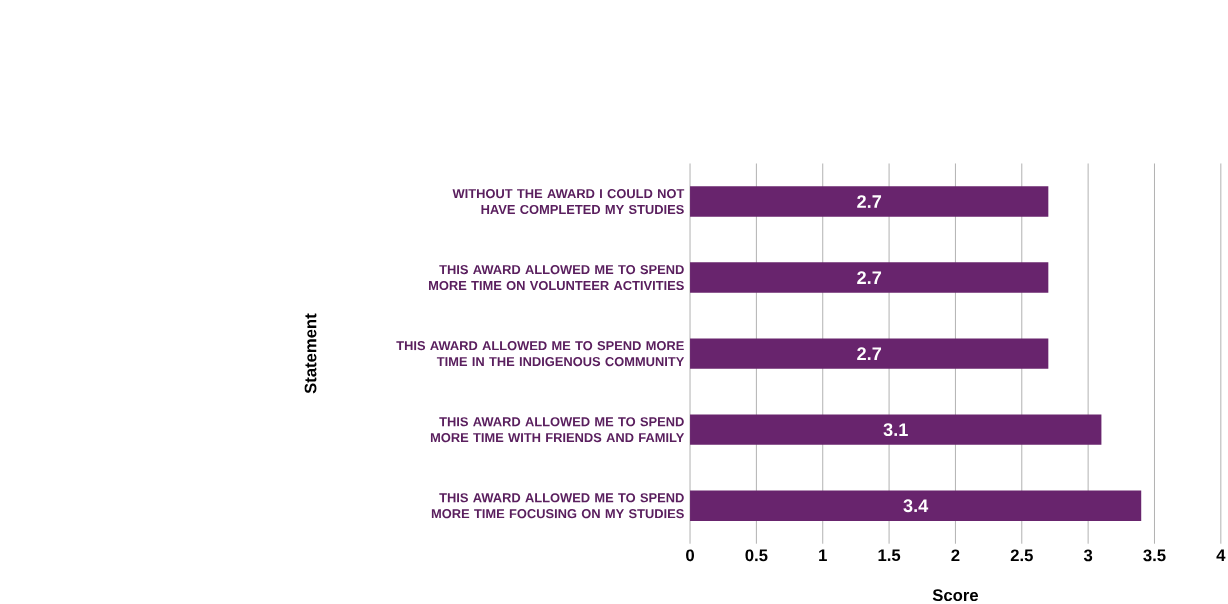  Describe the element at coordinates (557, 430) in the screenshot. I see `y-tick-label: THIS AWARD ALLOWED ME TO SPEND MORE TIME WITH FRIENDS AND FAMILY` at that location.